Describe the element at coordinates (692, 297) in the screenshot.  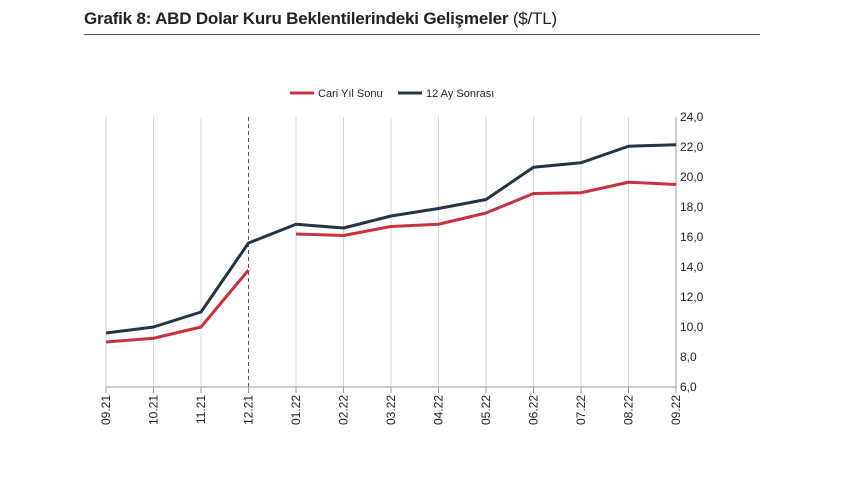
I see `y-tick-label: 12,0` at that location.